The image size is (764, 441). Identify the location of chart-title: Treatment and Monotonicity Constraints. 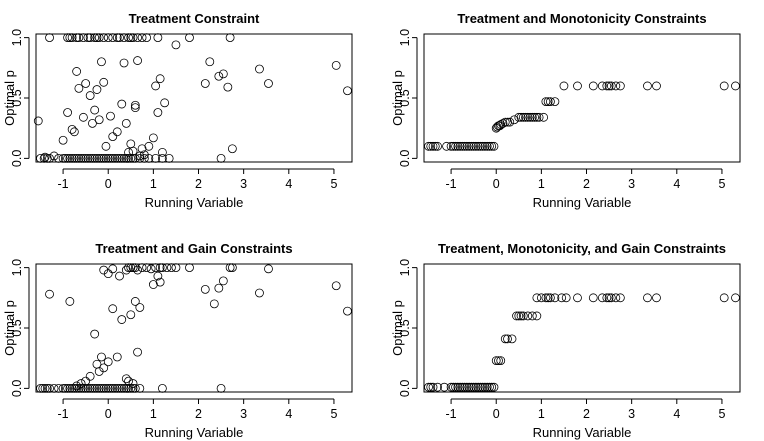
(581, 18).